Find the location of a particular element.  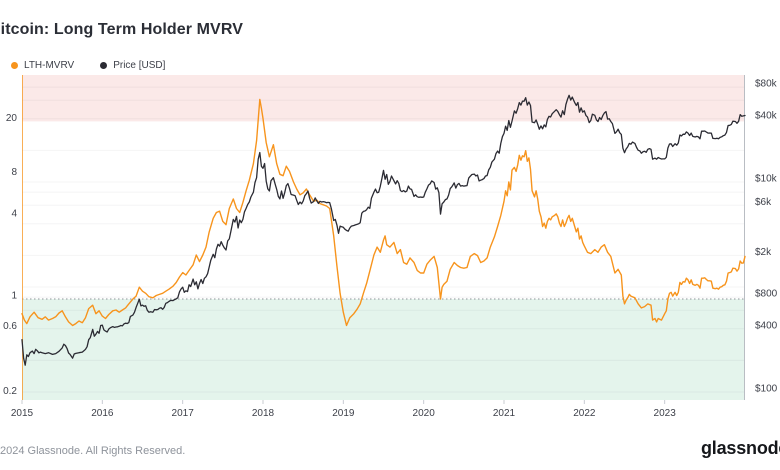

copyright-text: 2024 Glassnode. All Rights Reserved. is located at coordinates (93, 451).